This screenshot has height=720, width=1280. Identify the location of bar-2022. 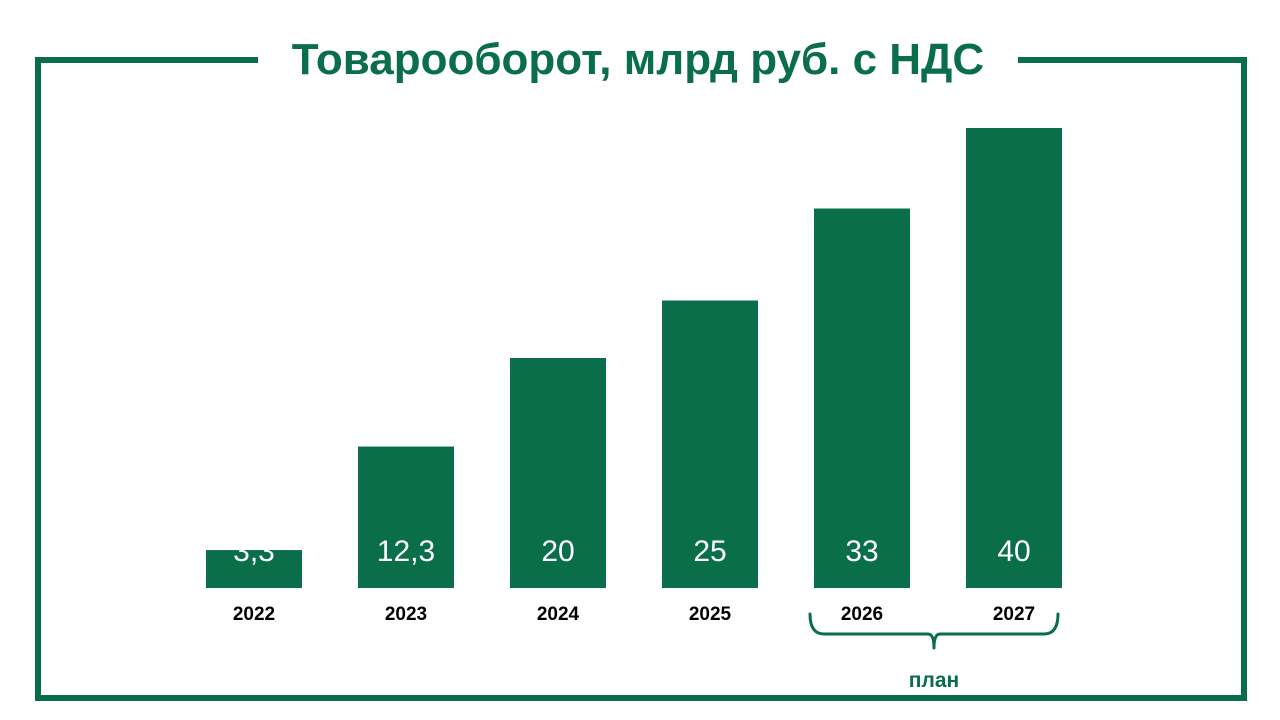
(254, 569).